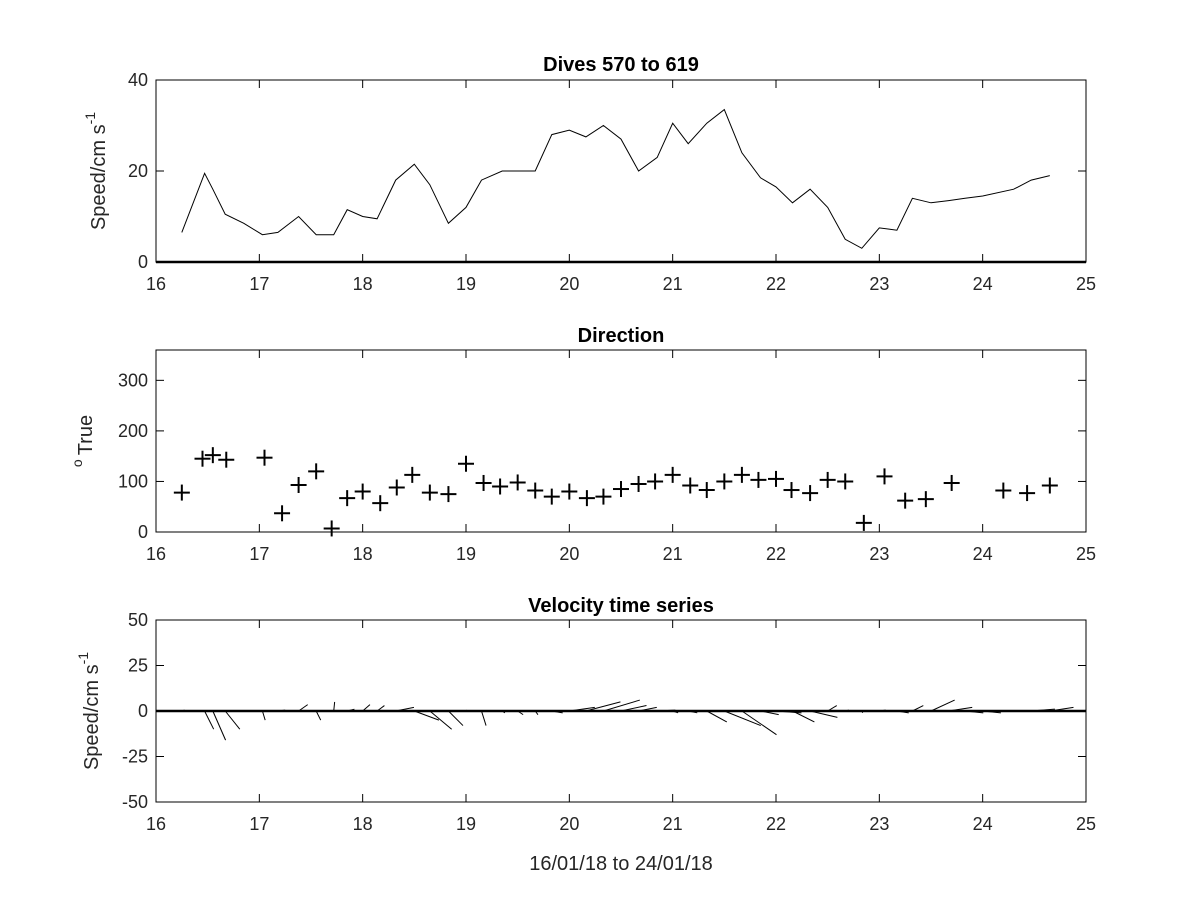 Image resolution: width=1200 pixels, height=900 pixels. Describe the element at coordinates (466, 284) in the screenshot. I see `speed-x-tick-label: 19` at that location.